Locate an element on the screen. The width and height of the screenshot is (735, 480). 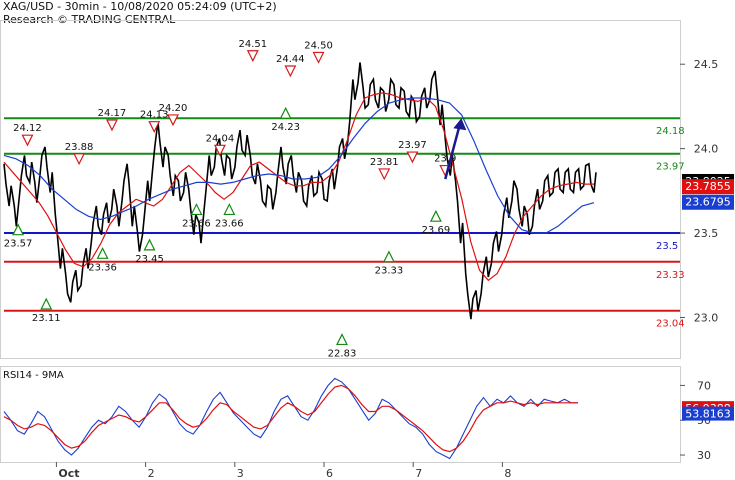
peak-label: 24.51 is located at coordinates (252, 44).